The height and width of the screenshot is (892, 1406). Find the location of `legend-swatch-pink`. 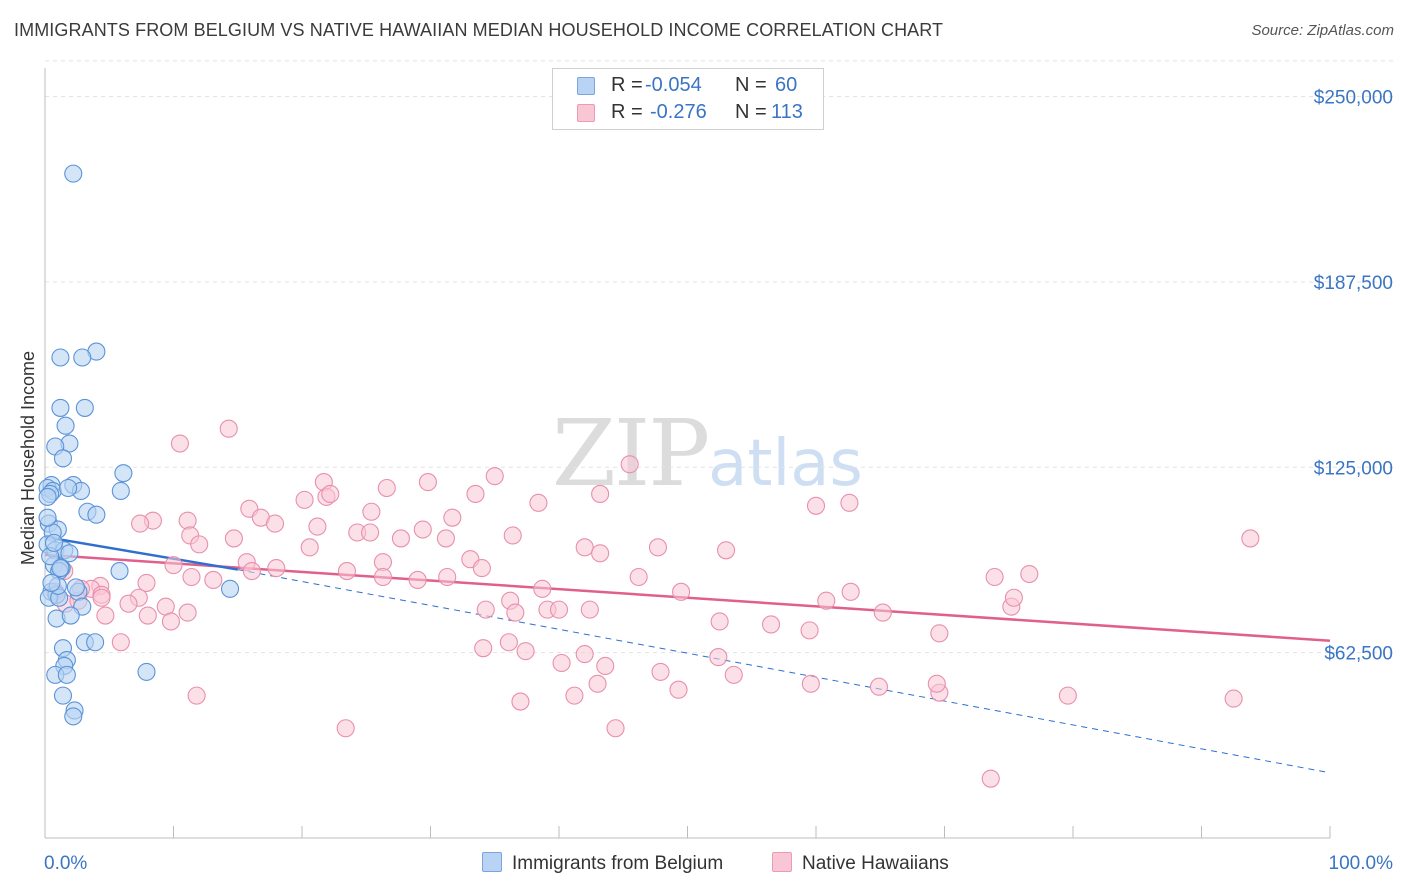

legend-swatch-pink is located at coordinates (586, 113).